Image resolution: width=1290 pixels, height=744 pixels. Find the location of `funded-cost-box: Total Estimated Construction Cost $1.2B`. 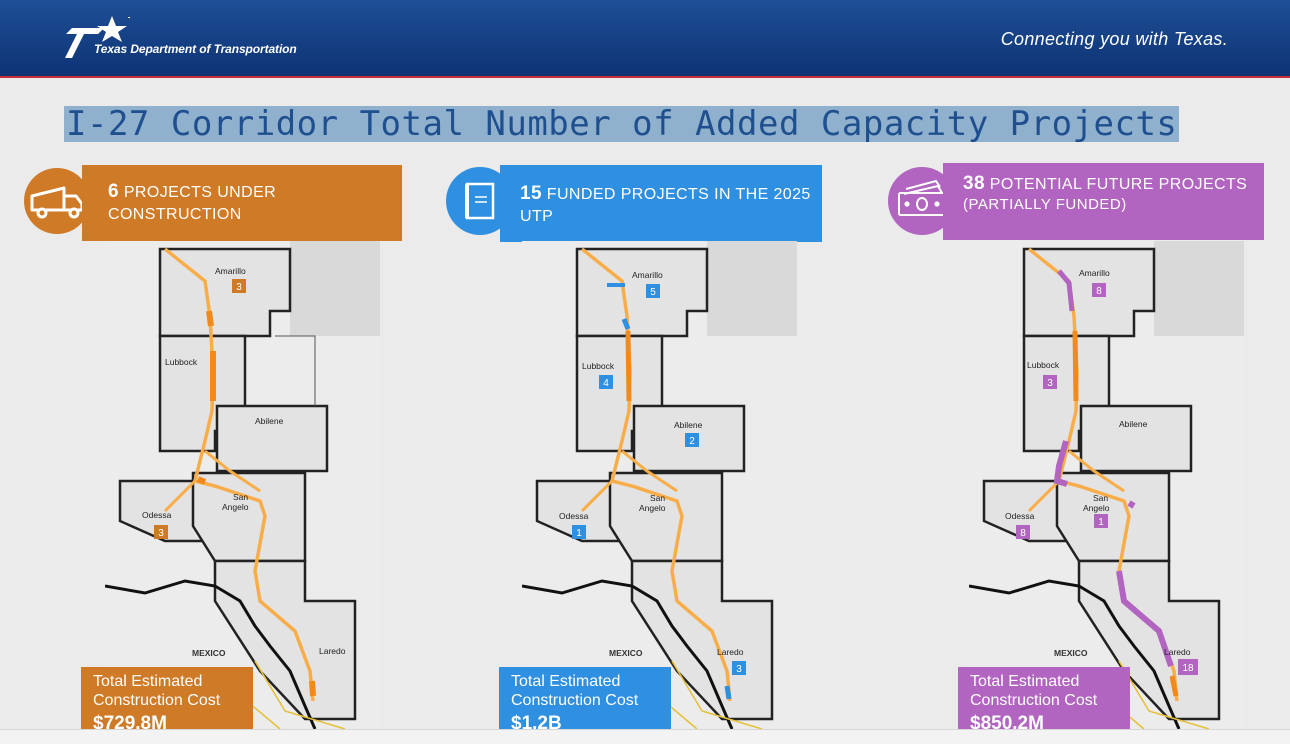

funded-cost-box: Total Estimated Construction Cost $1.2B is located at coordinates (585, 700).